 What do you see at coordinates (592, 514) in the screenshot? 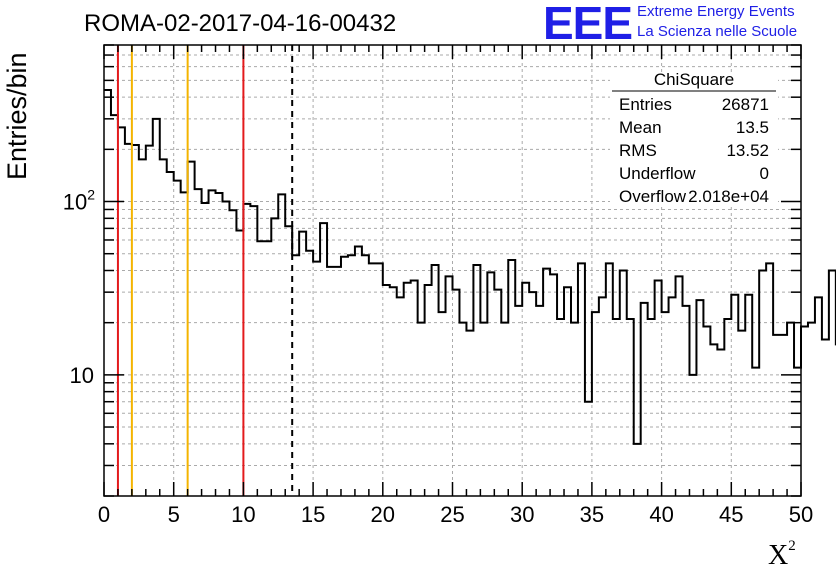
I see `x-tick-label: 35` at bounding box center [592, 514].